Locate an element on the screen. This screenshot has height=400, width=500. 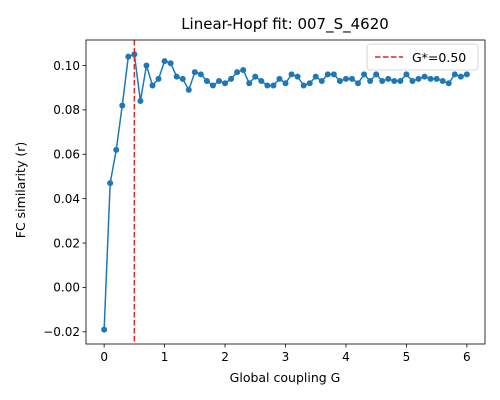
y-tick-label: 0.08 is located at coordinates (66, 110).